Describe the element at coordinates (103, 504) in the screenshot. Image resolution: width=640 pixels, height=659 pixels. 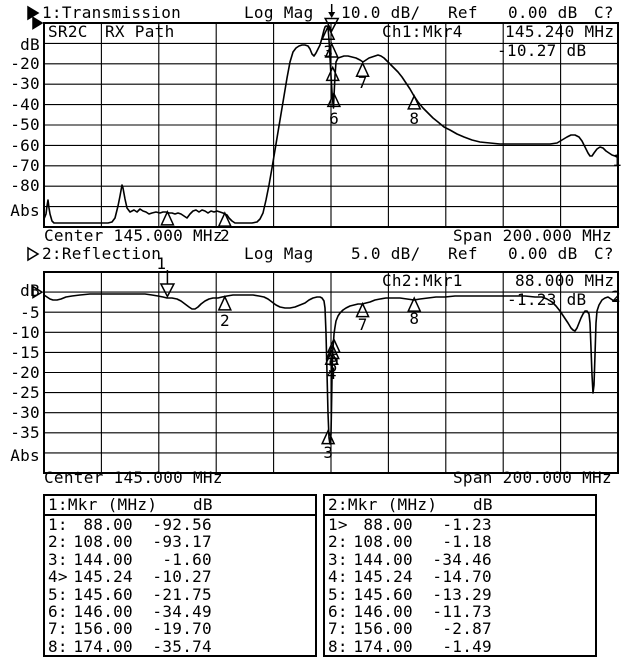
I see `marker-table-ch1-freq-header: 1:Mkr (MHz)` at that location.